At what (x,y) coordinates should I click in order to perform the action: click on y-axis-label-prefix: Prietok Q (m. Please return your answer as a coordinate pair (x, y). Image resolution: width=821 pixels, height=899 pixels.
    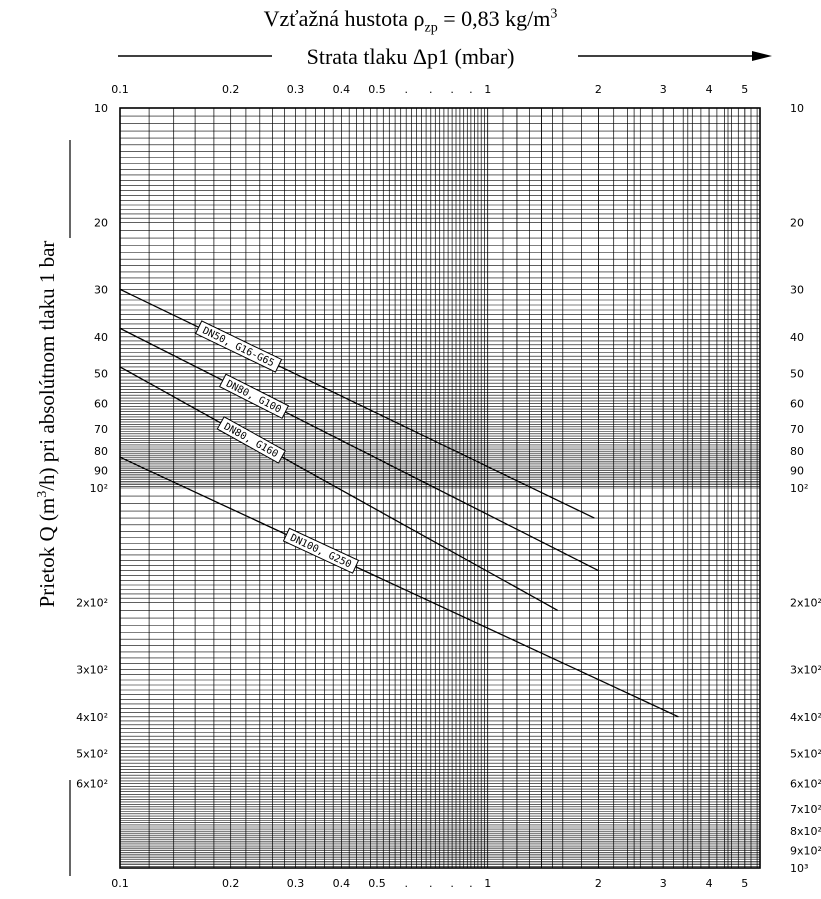
    Looking at the image, I should click on (47, 553).